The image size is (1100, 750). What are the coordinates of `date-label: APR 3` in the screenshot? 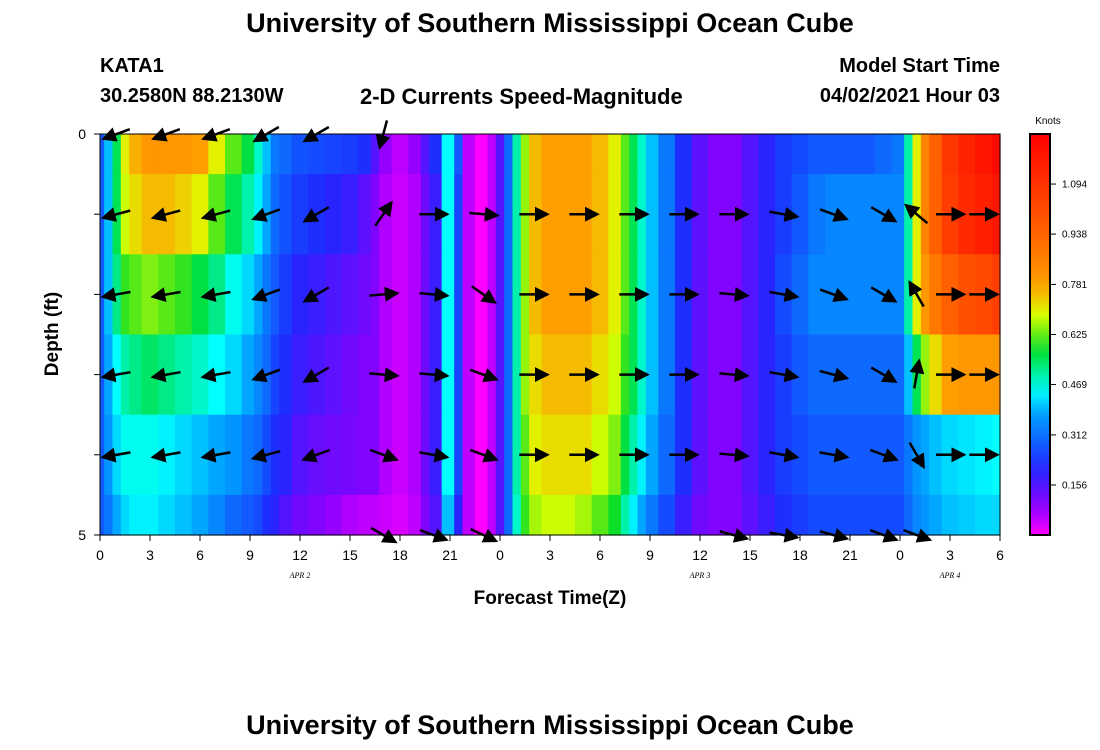 It's located at (700, 575).